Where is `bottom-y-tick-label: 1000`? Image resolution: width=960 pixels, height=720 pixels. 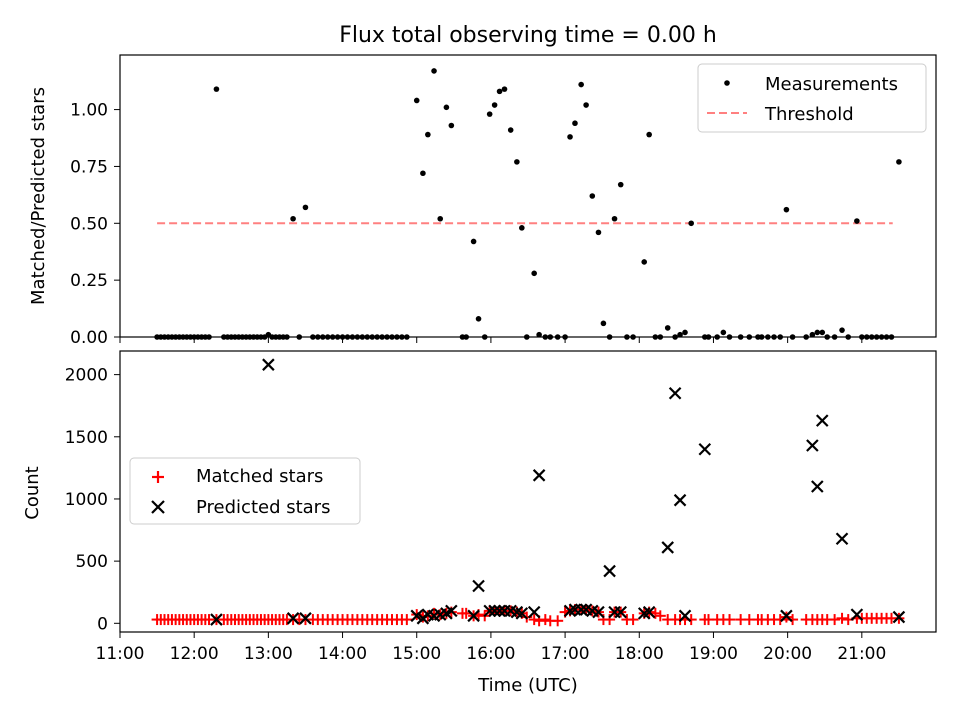 bottom-y-tick-label: 1000 is located at coordinates (86, 500).